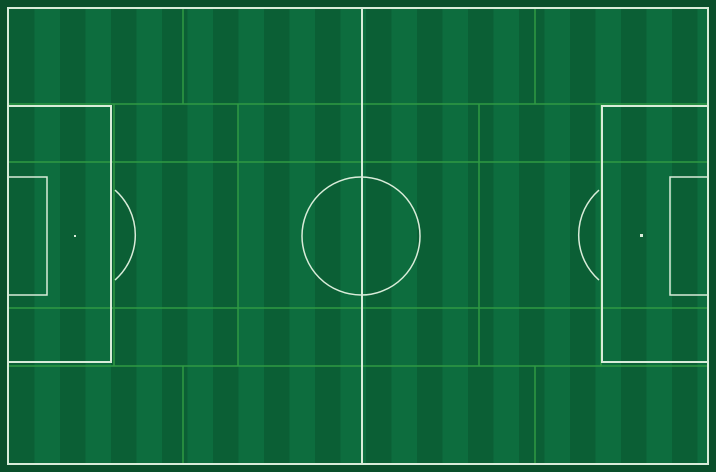 This screenshot has height=472, width=716. What do you see at coordinates (27, 236) in the screenshot?
I see `left-goal-area` at bounding box center [27, 236].